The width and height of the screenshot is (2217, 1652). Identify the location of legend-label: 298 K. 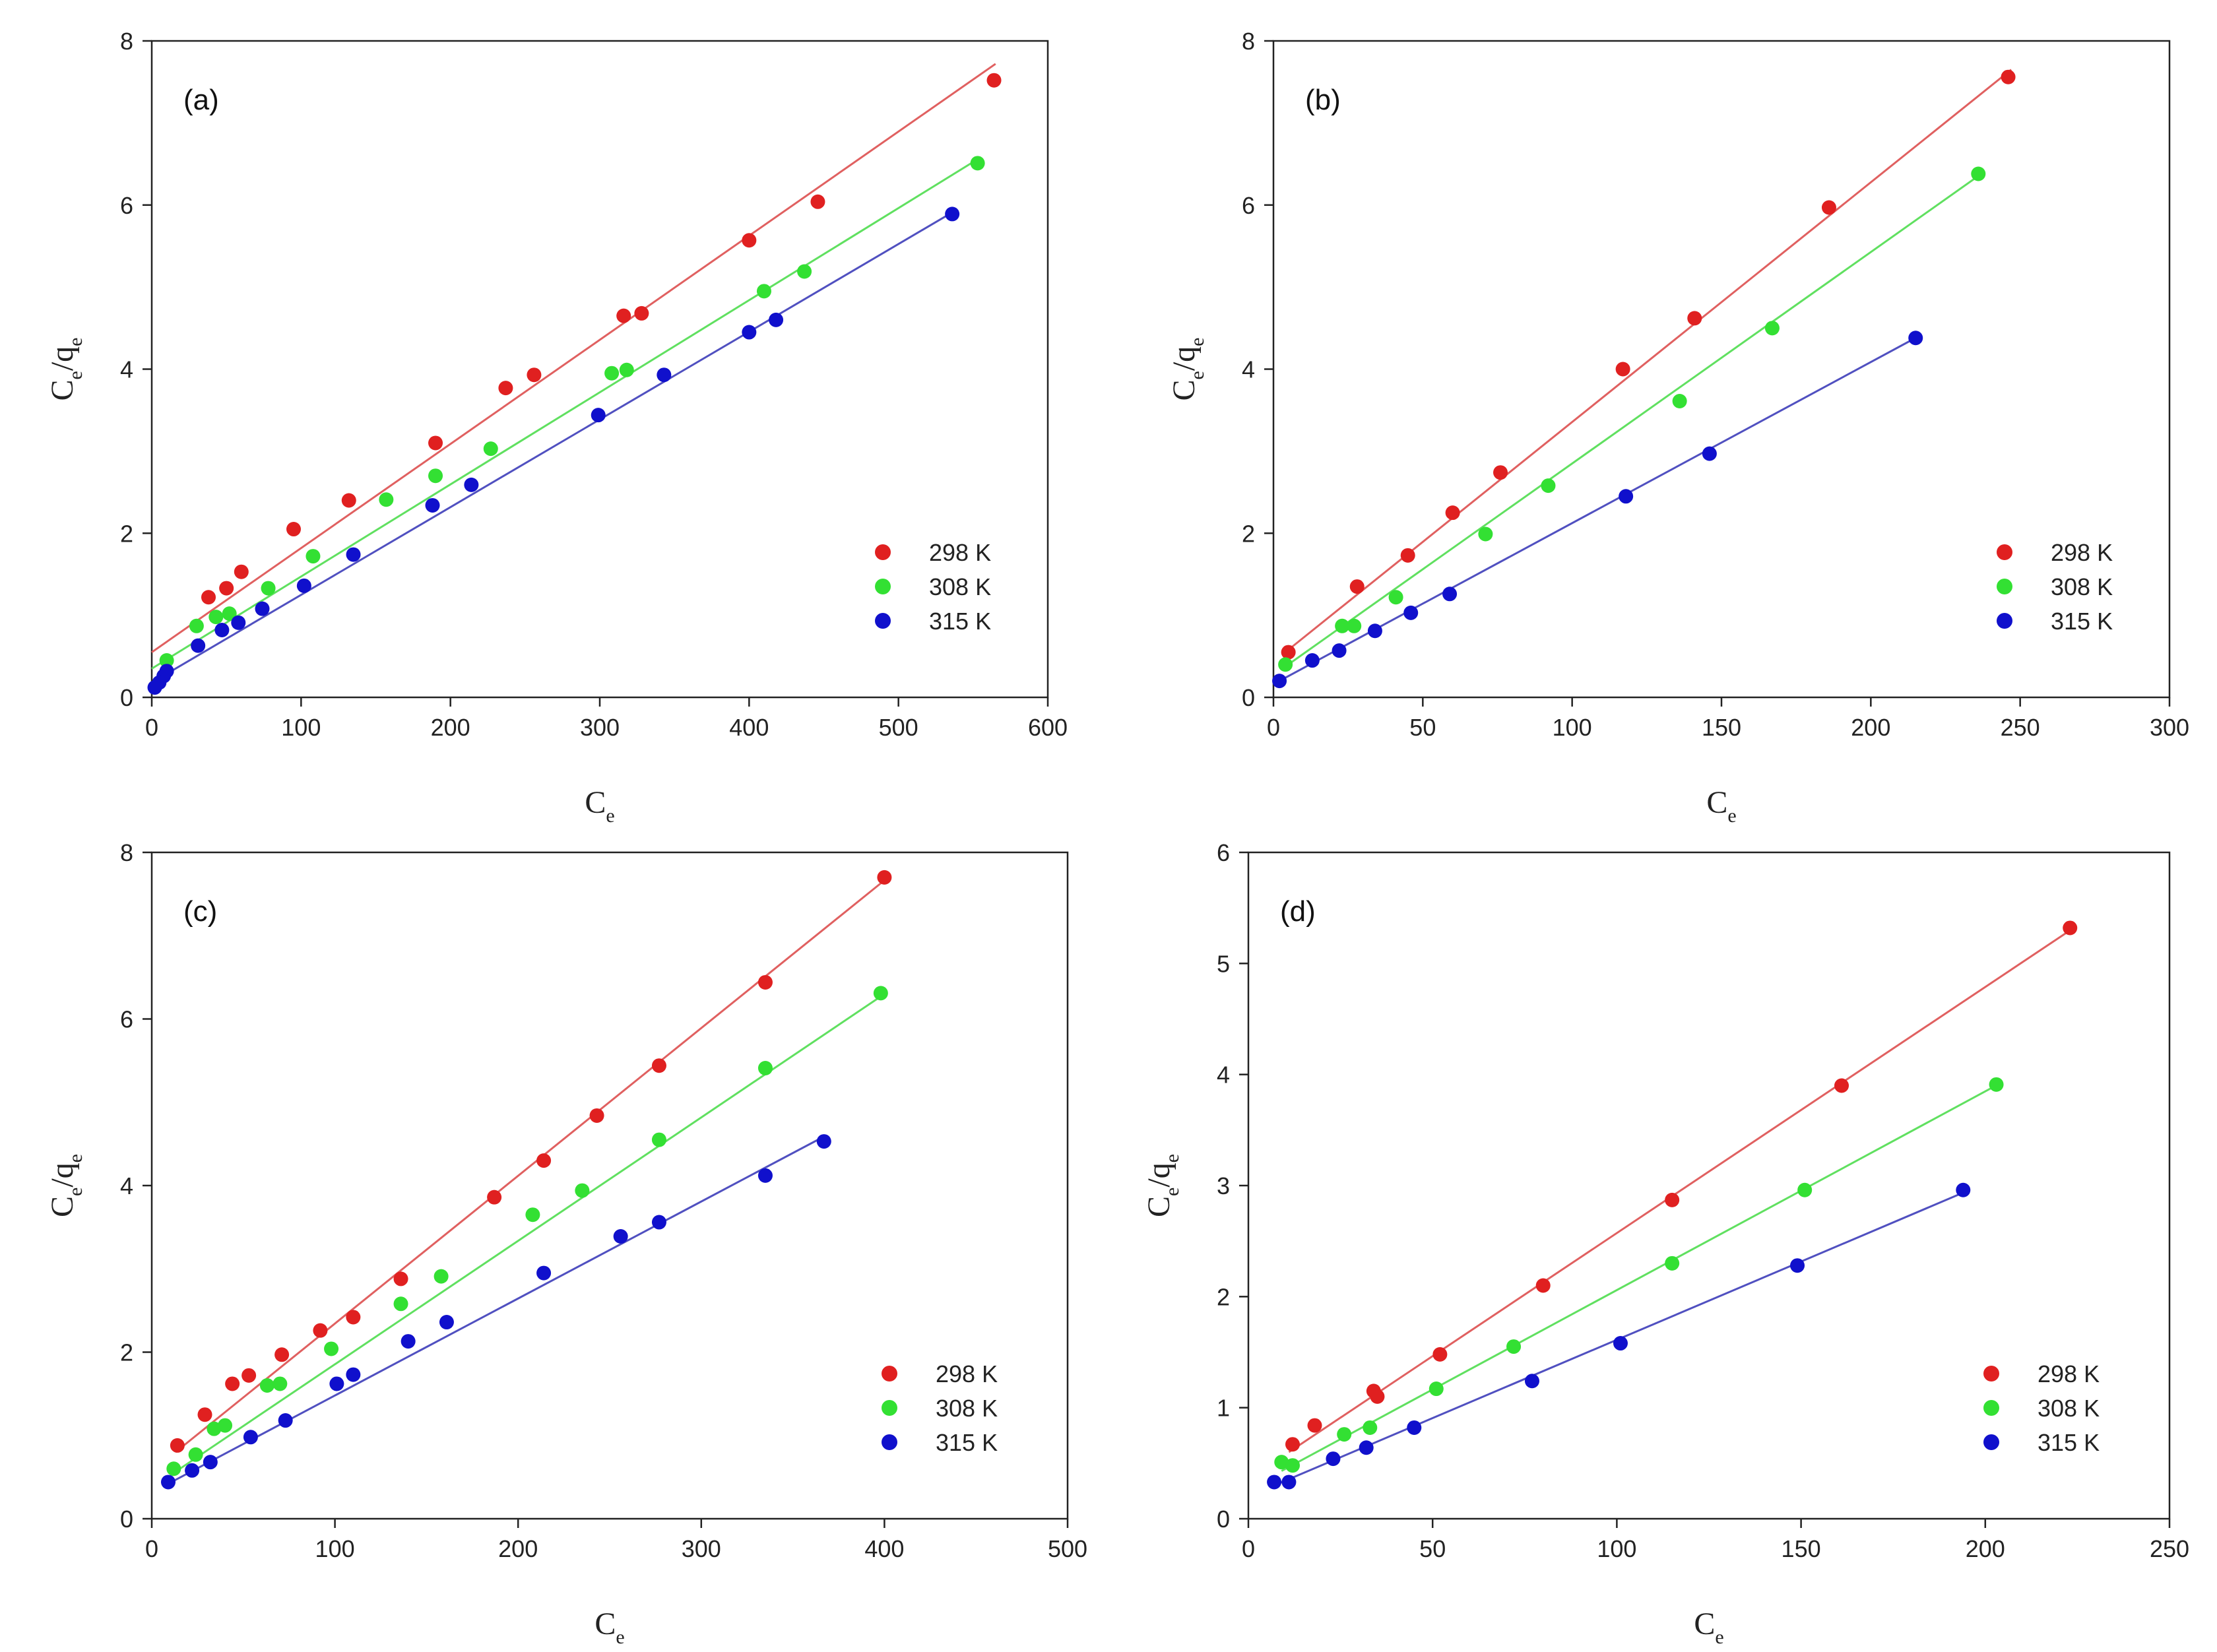
(967, 1373).